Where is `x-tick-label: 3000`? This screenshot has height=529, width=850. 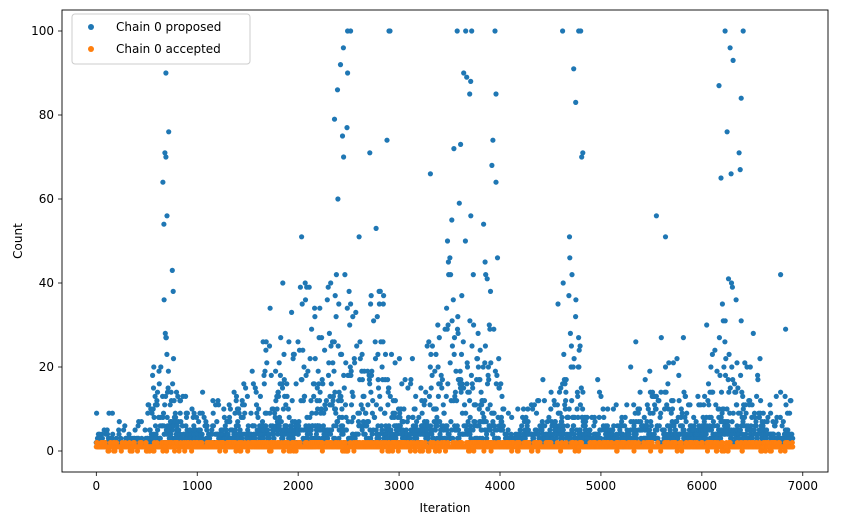 x-tick-label: 3000 is located at coordinates (399, 486).